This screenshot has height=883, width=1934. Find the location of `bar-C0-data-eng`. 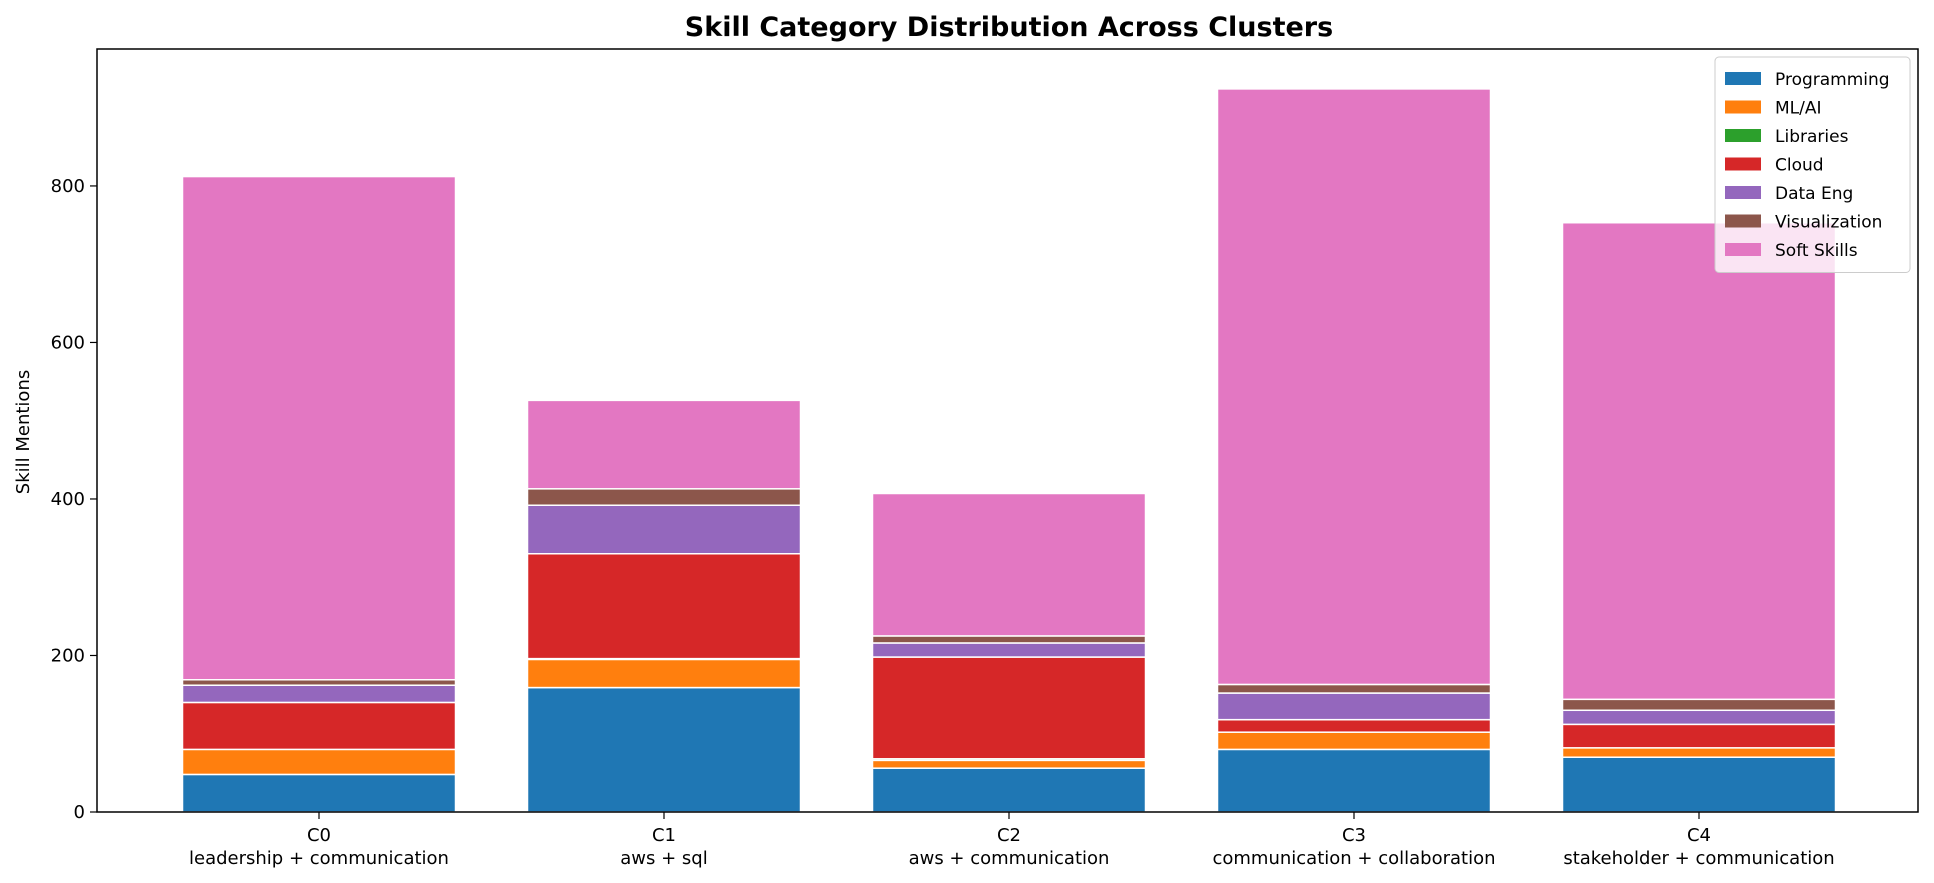

bar-C0-data-eng is located at coordinates (319, 694).